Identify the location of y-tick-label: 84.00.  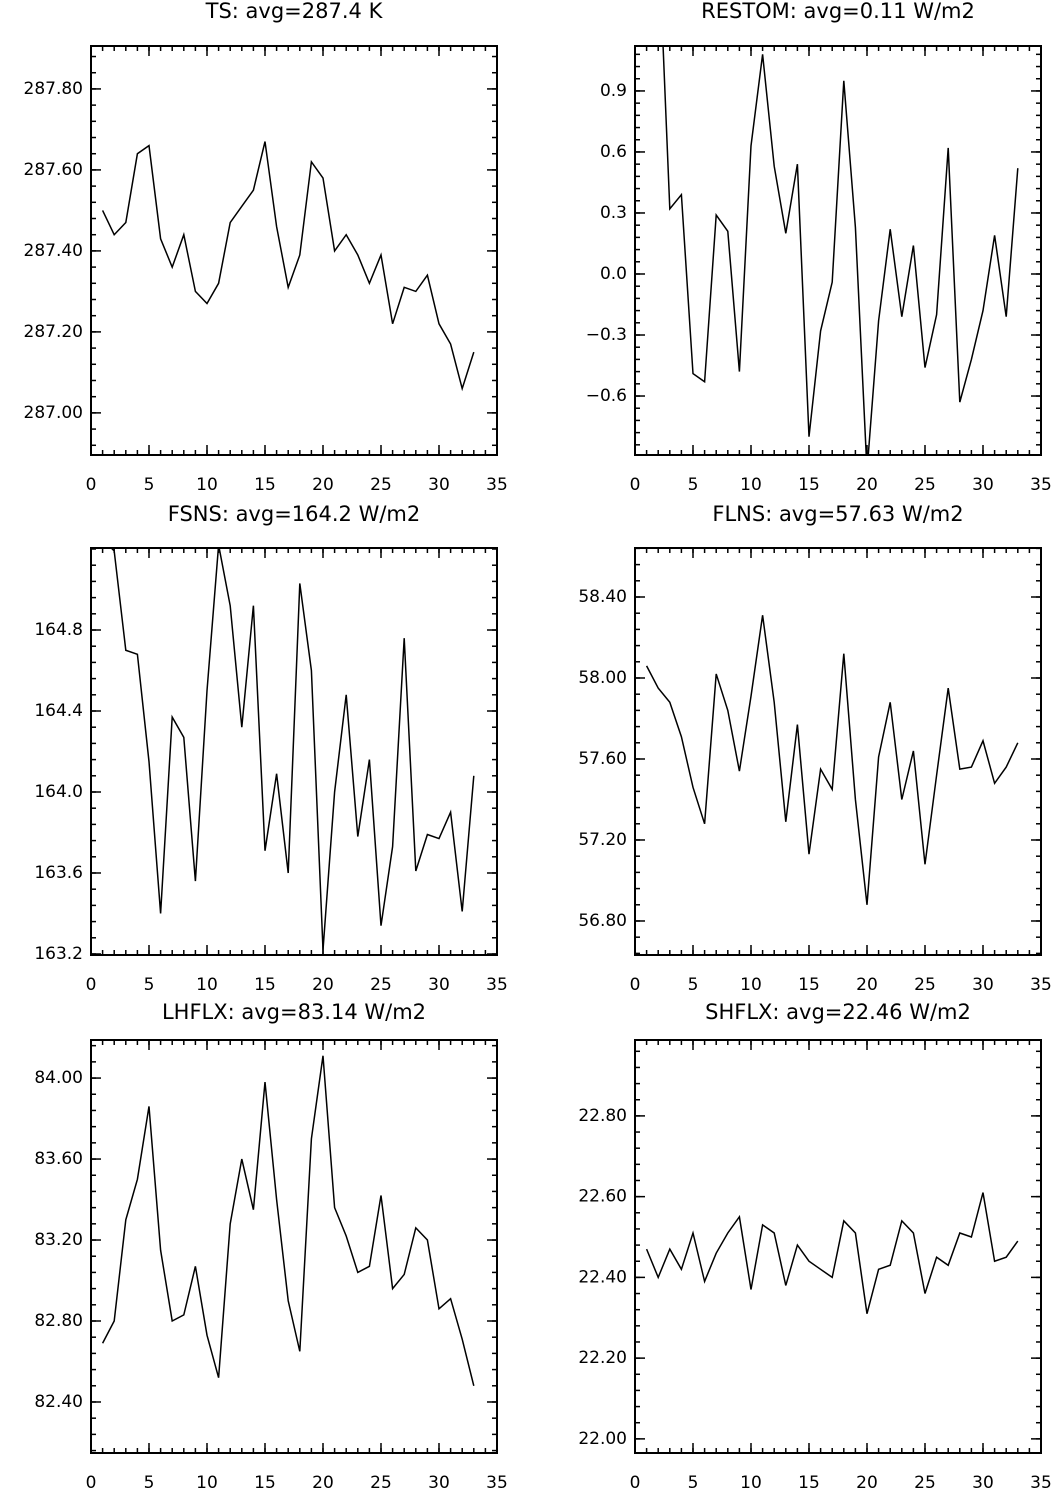
(58, 1078).